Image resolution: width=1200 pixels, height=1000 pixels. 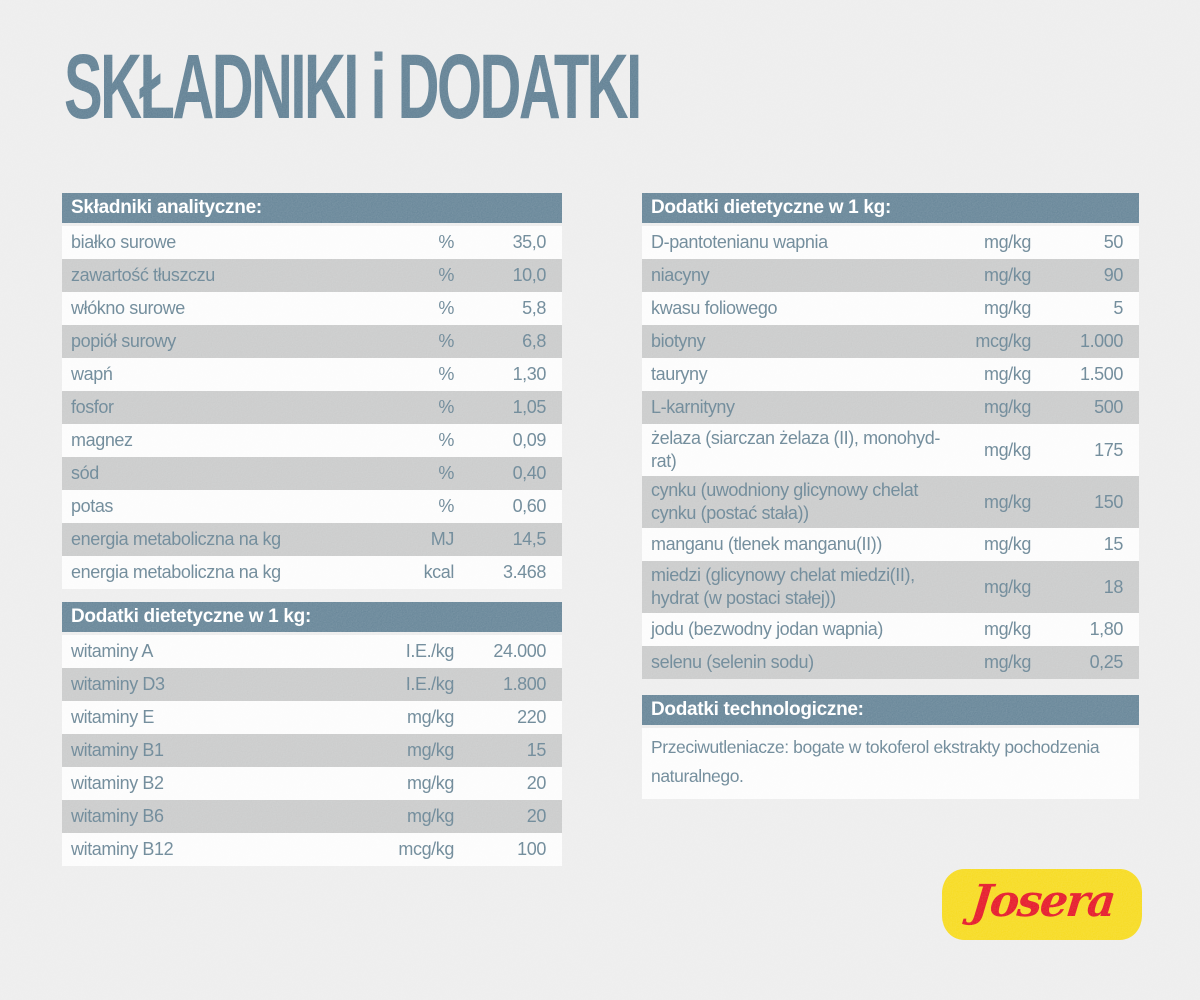 What do you see at coordinates (312, 539) in the screenshot?
I see `table-row: energia metaboliczna na kg MJ 14,5` at bounding box center [312, 539].